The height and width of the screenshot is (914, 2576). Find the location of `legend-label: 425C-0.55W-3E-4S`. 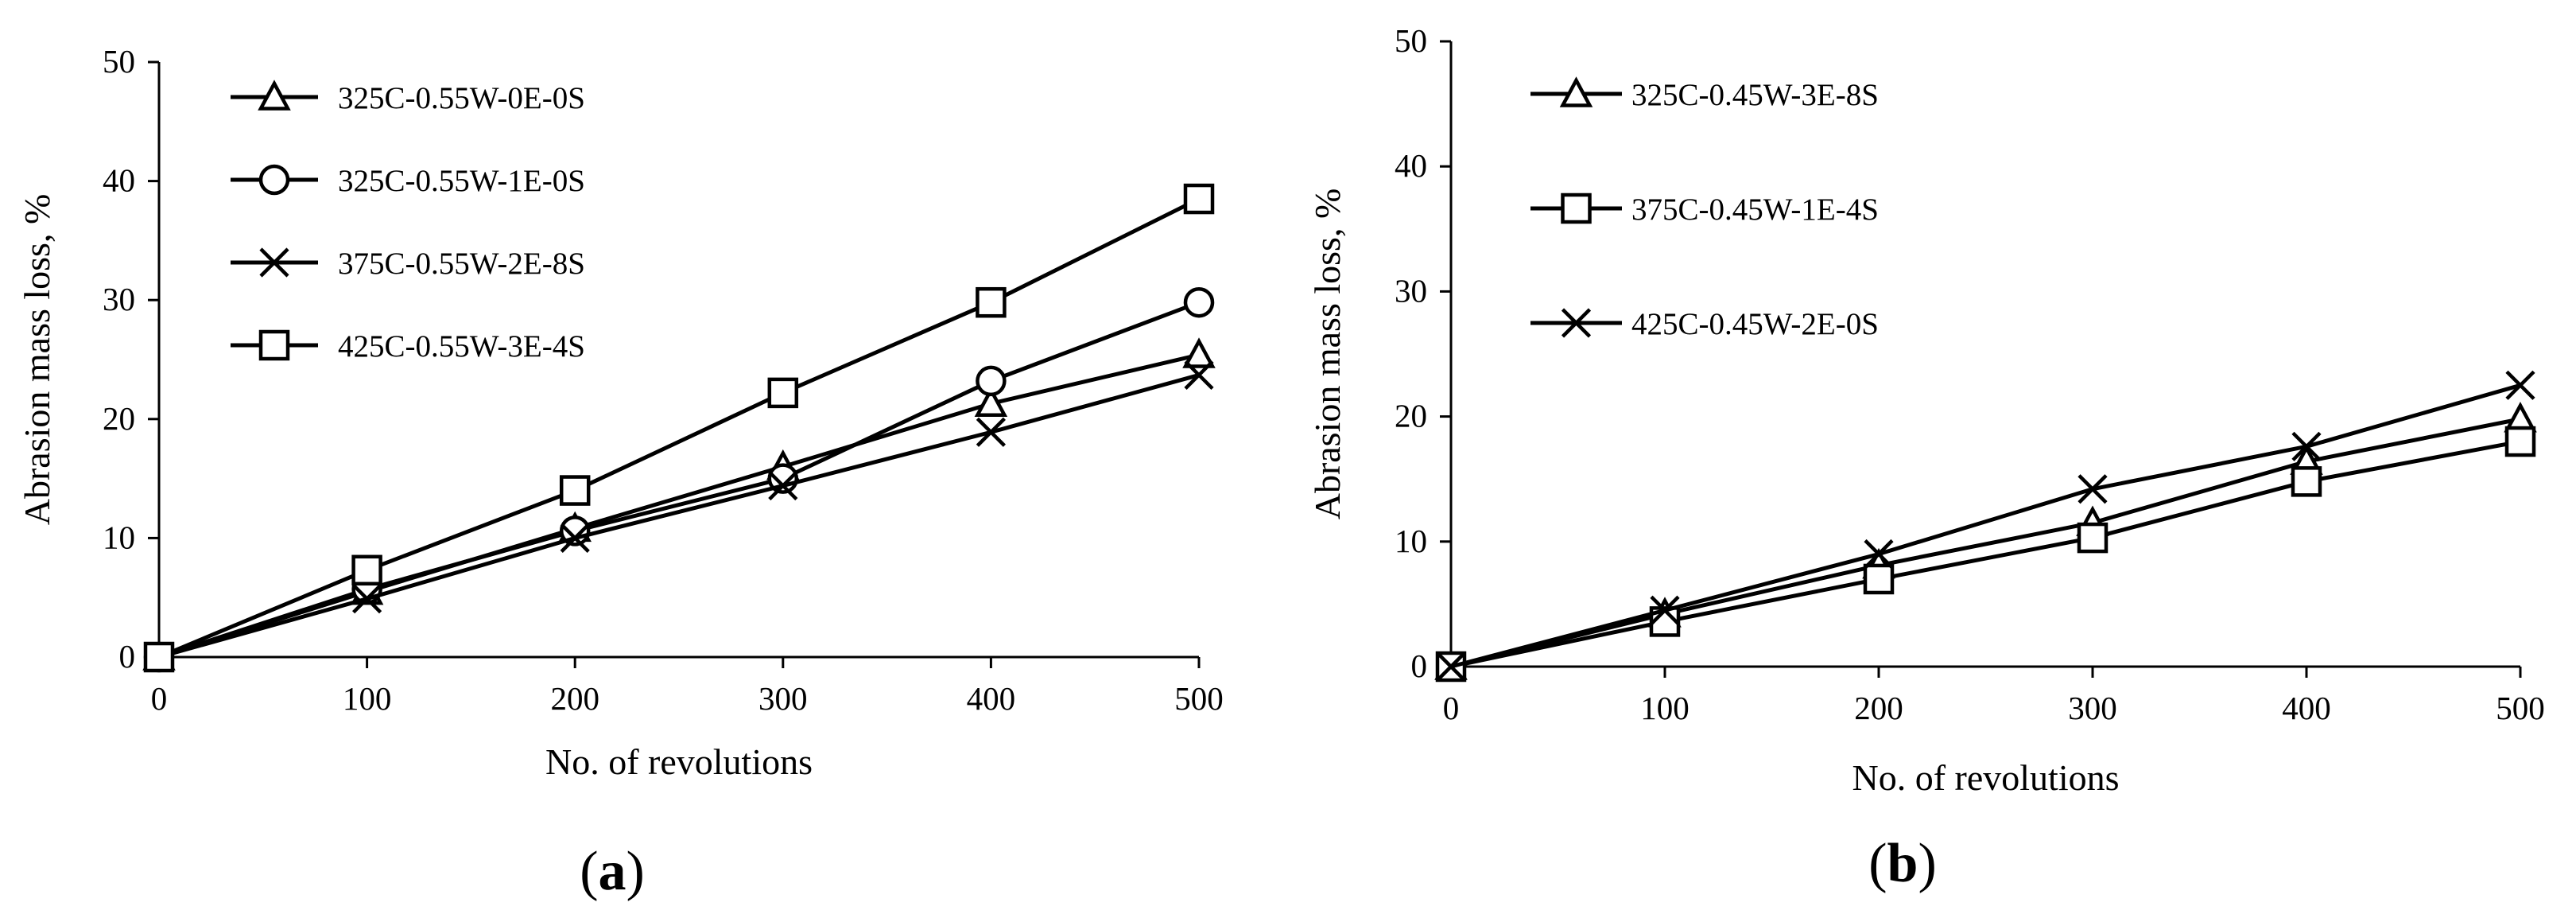

legend-label: 425C-0.55W-3E-4S is located at coordinates (461, 346).